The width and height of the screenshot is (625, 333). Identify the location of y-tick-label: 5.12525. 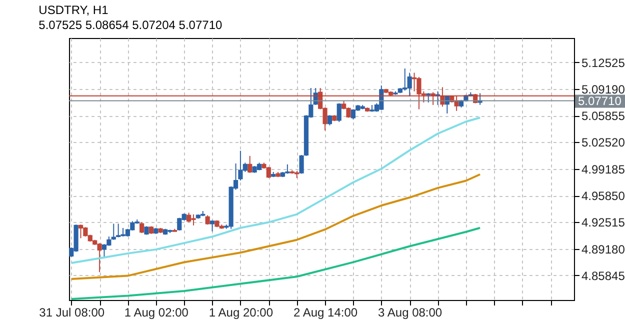
(603, 63).